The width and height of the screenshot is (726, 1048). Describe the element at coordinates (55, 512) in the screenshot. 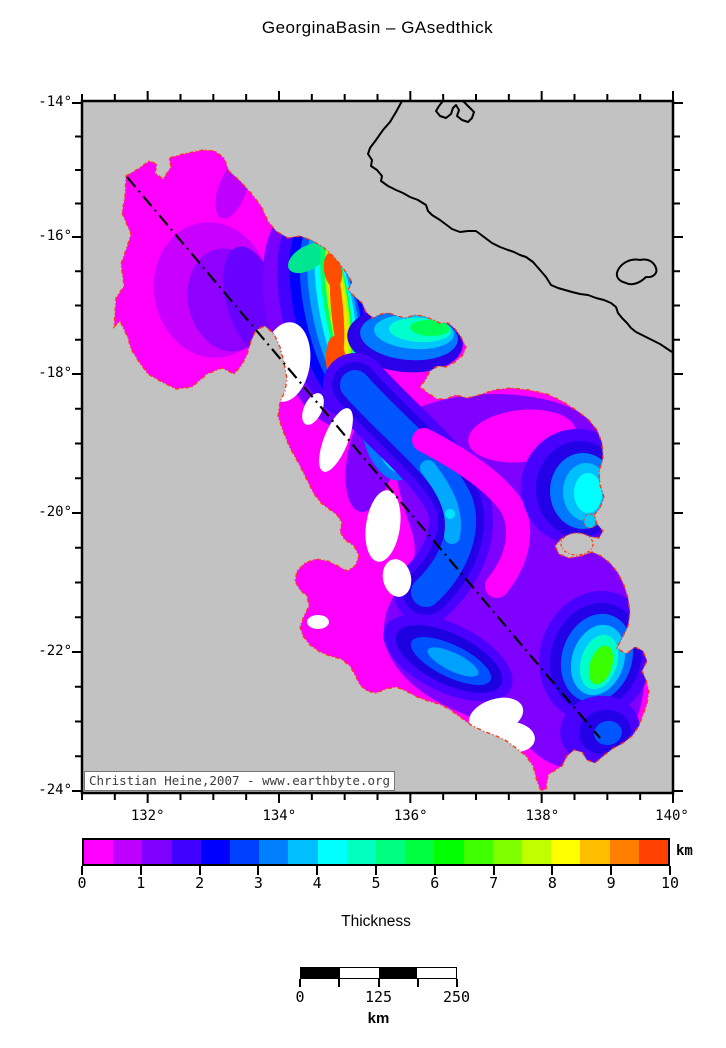

I see `y-axis-label: -20°` at that location.